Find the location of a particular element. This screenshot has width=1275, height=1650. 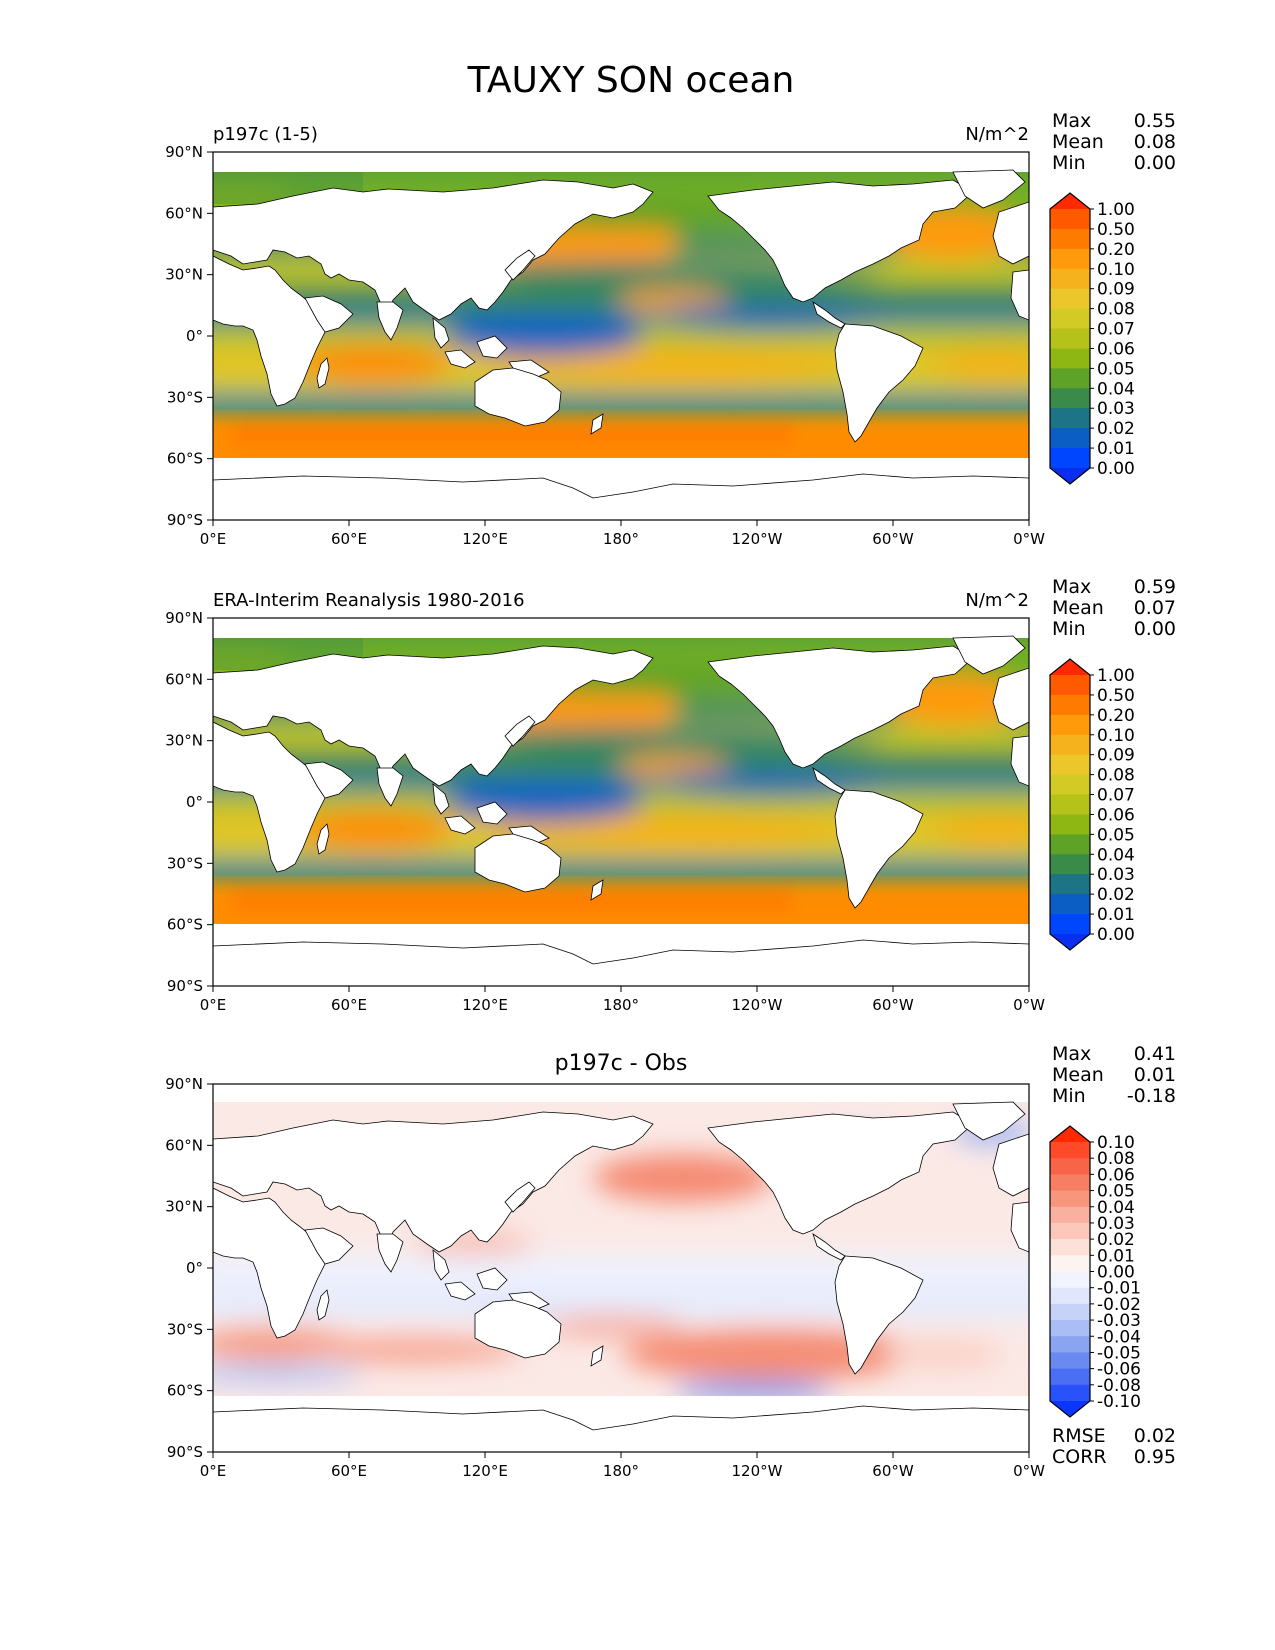

colorbar-label: -0.08 is located at coordinates (1119, 1386).